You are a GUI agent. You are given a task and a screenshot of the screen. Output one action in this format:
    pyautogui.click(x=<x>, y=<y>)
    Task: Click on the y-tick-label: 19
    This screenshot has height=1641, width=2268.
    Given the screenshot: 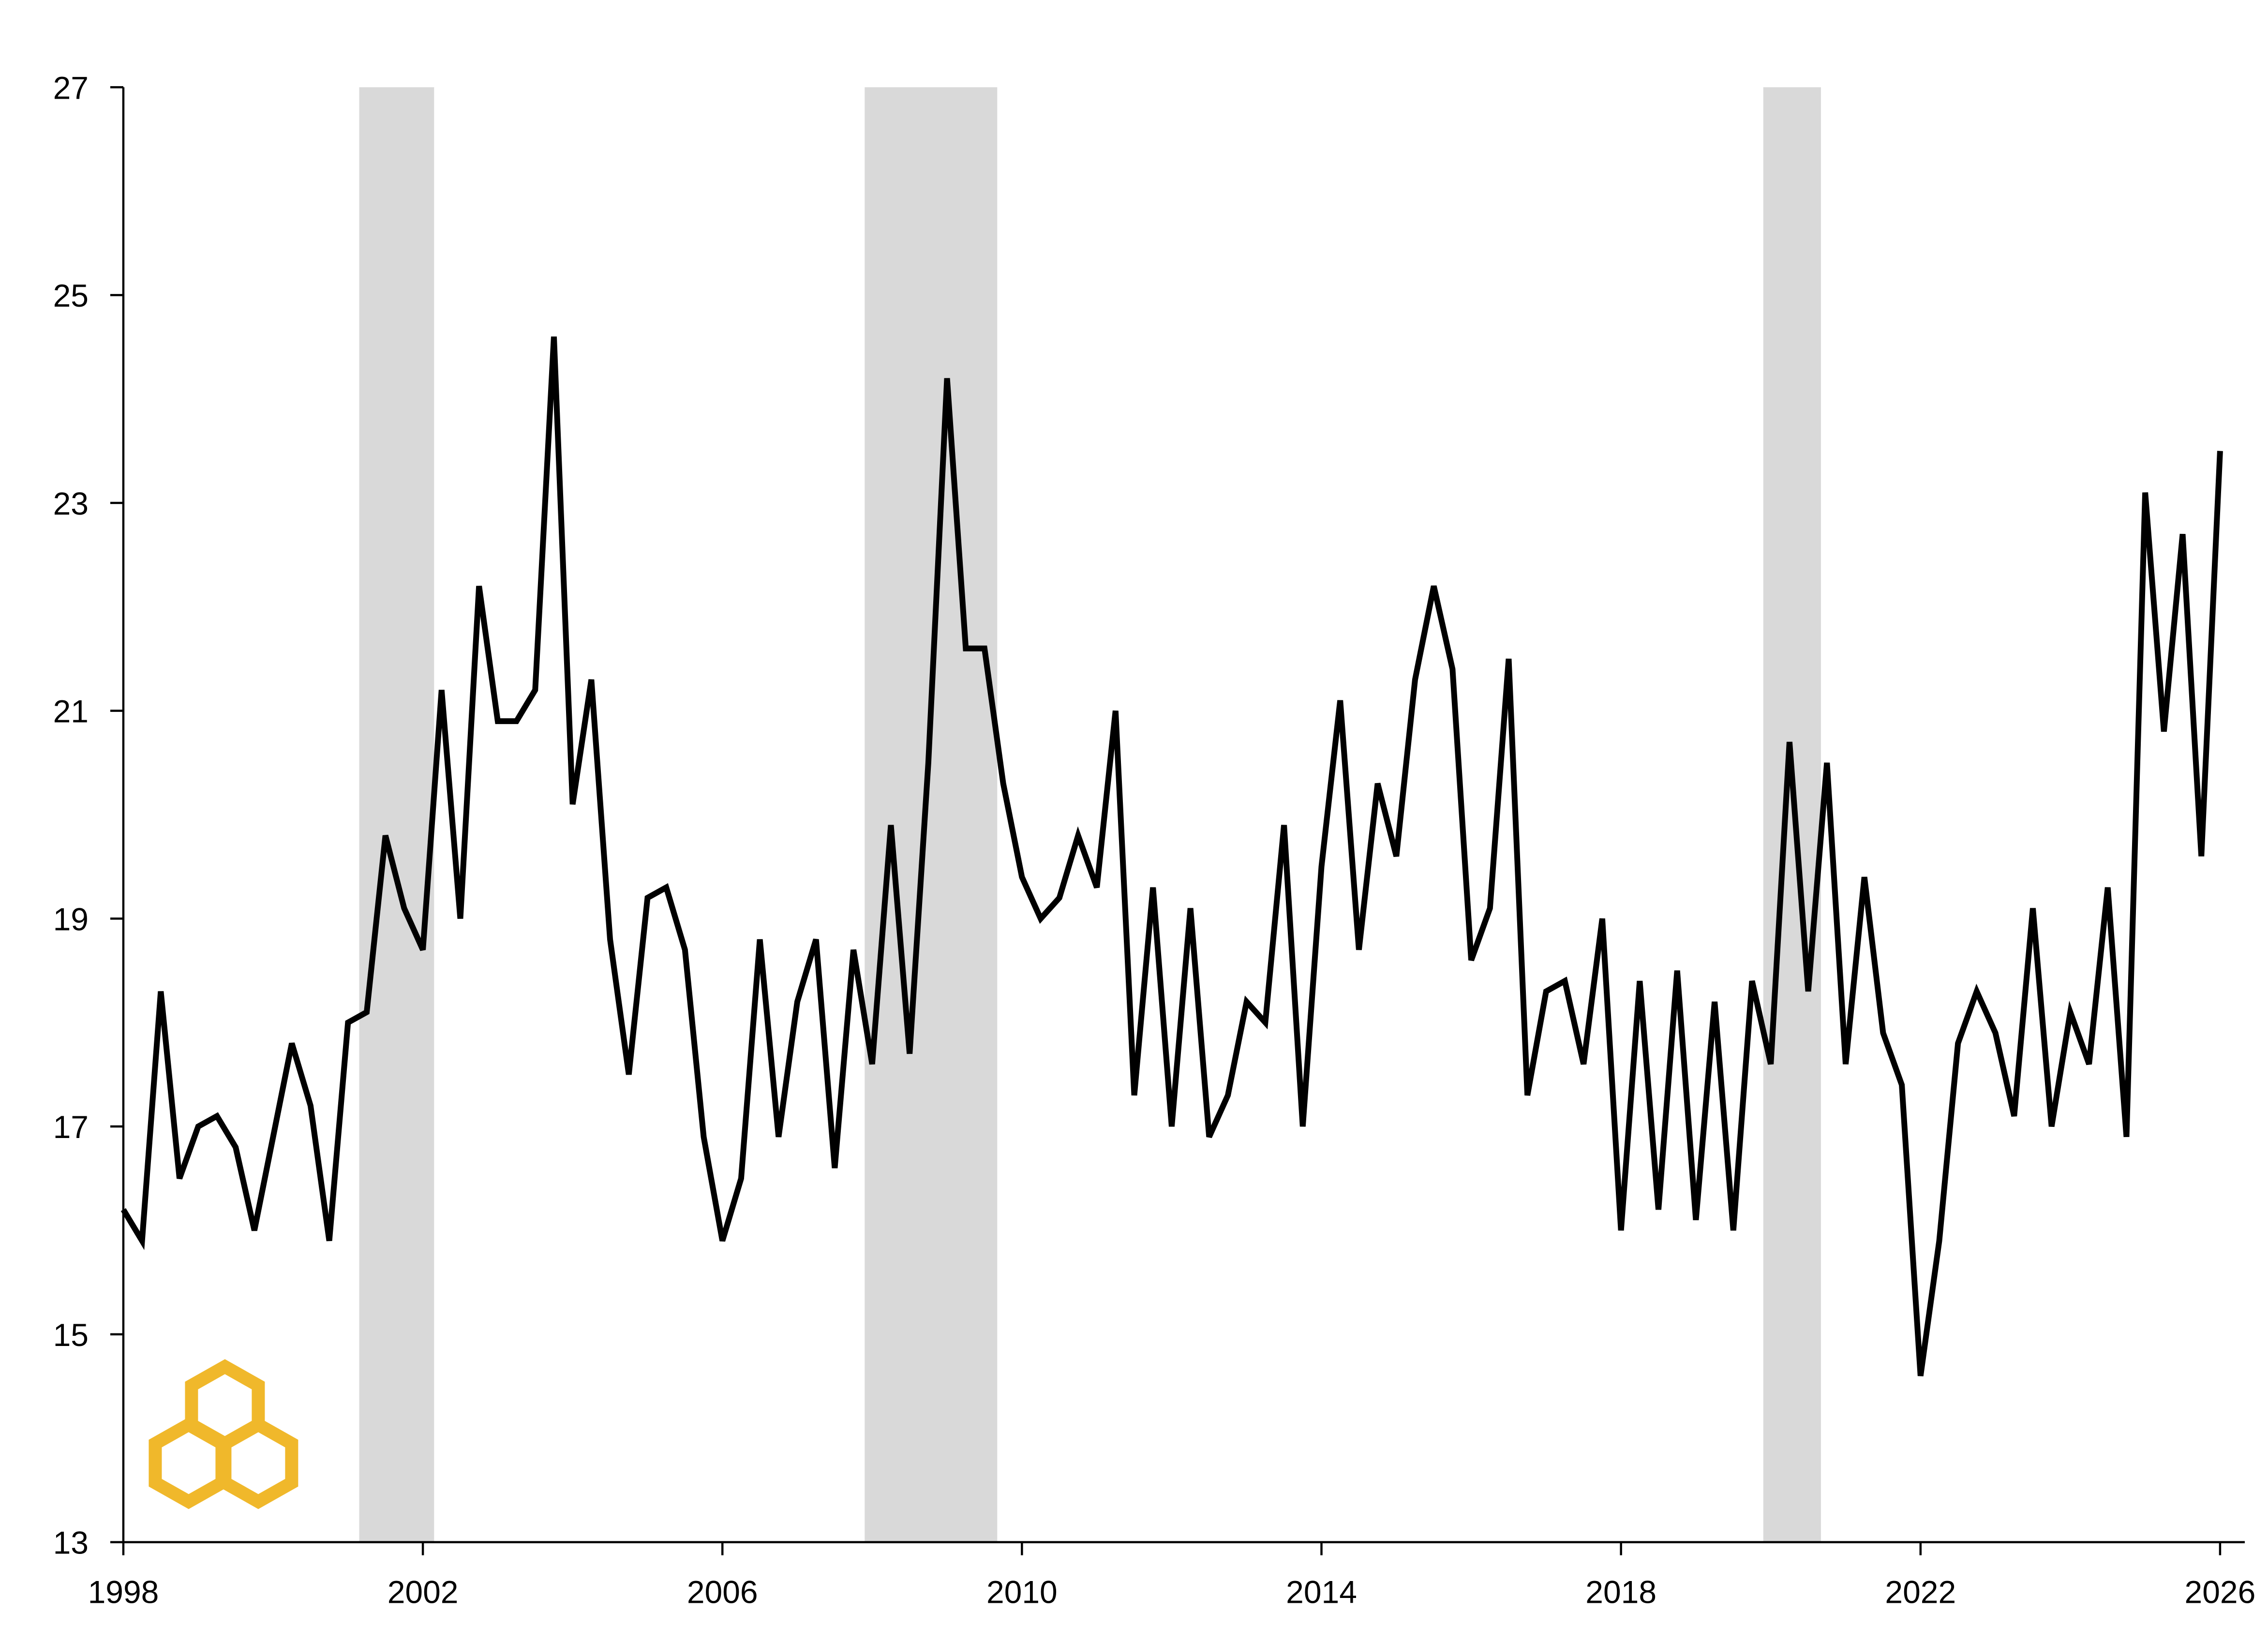 What is the action you would take?
    pyautogui.click(x=71, y=919)
    